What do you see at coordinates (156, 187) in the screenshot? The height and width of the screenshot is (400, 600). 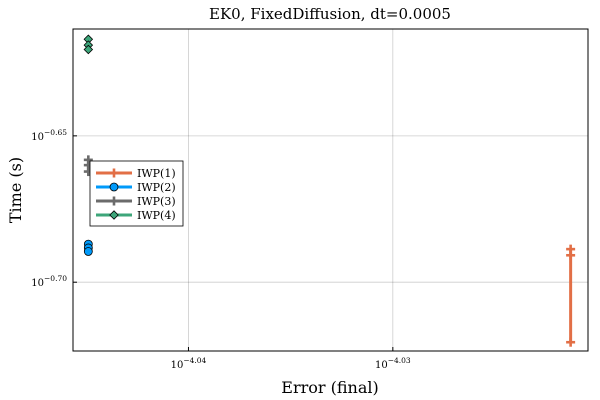 I see `legend-label: IWP(2)` at bounding box center [156, 187].